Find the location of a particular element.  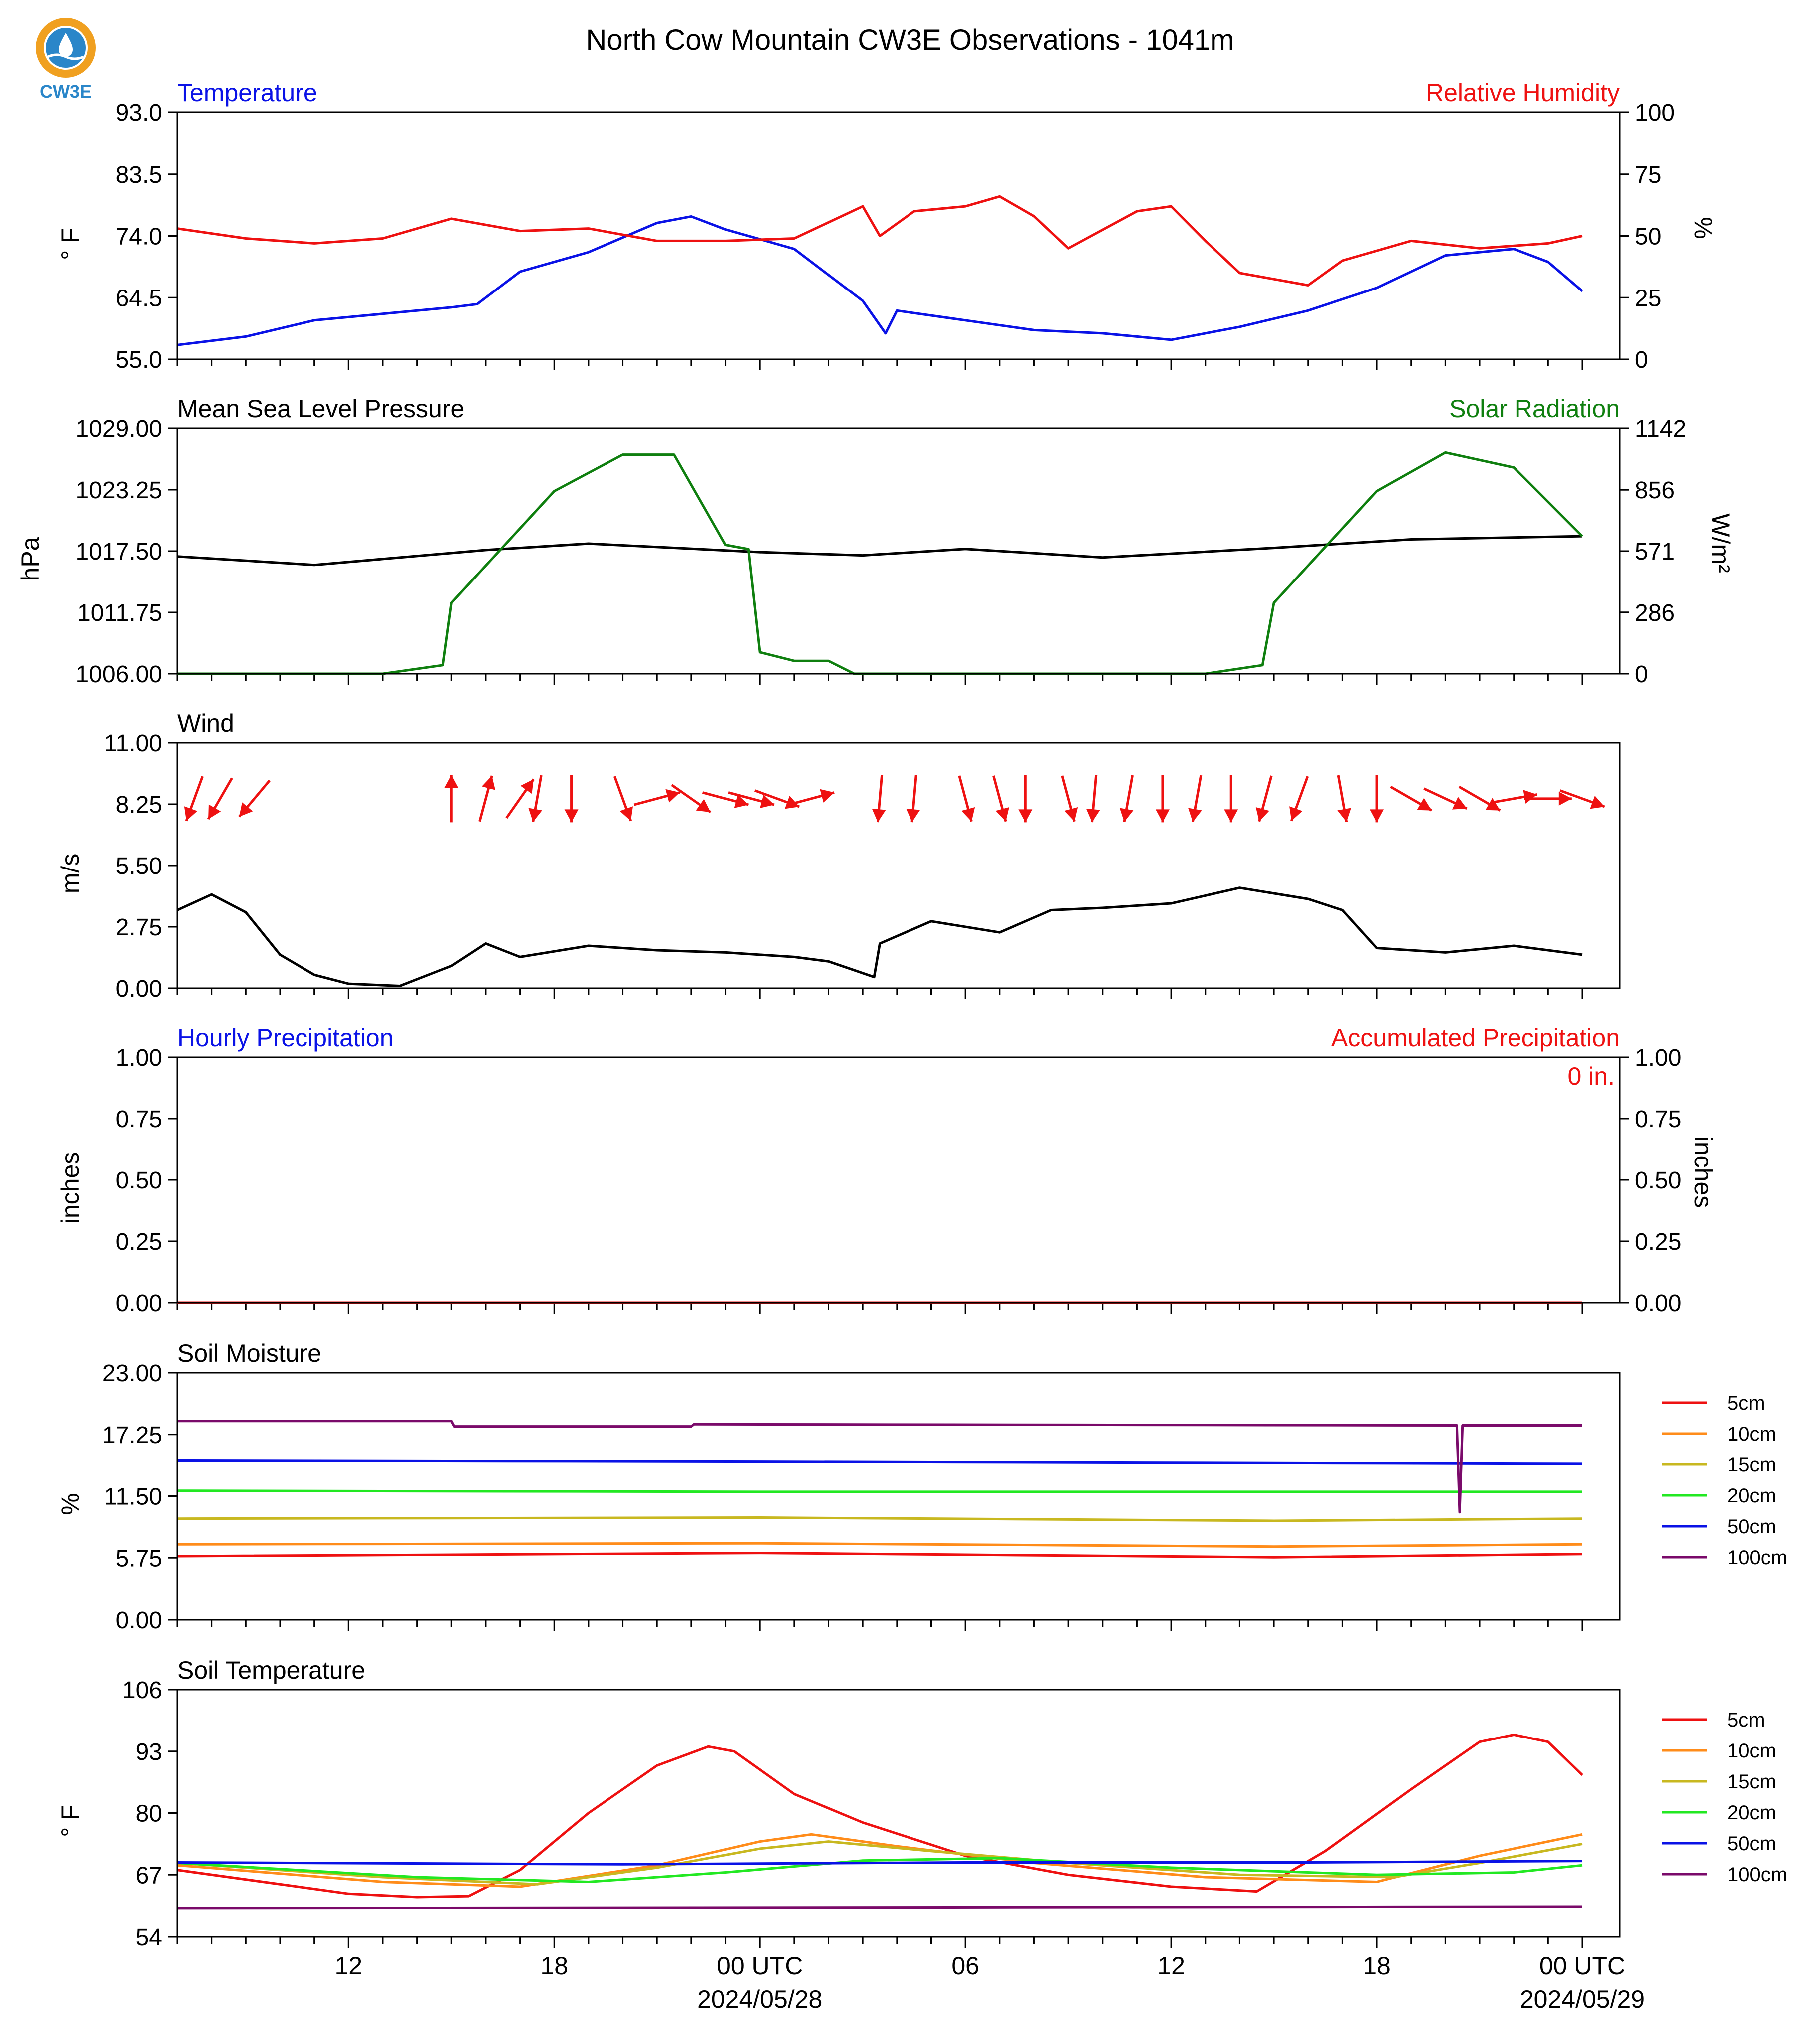

y-tick-label-left: 5.75 is located at coordinates (139, 1558).